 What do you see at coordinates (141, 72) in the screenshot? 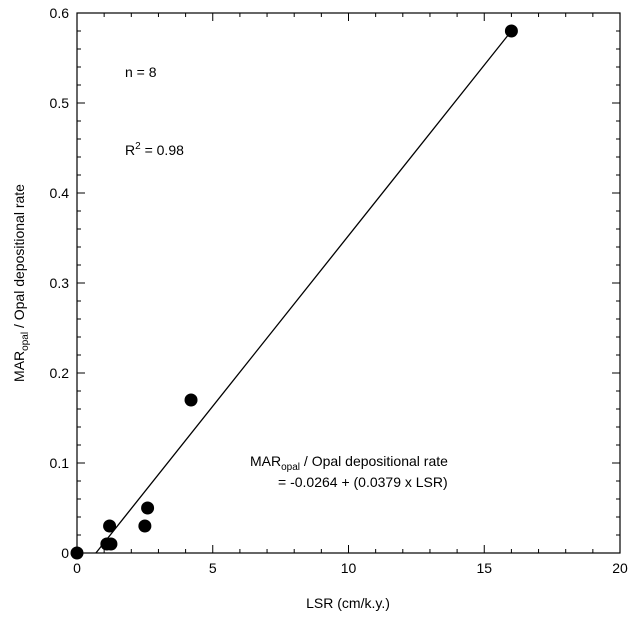
I see `annotation-n: n = 8` at bounding box center [141, 72].